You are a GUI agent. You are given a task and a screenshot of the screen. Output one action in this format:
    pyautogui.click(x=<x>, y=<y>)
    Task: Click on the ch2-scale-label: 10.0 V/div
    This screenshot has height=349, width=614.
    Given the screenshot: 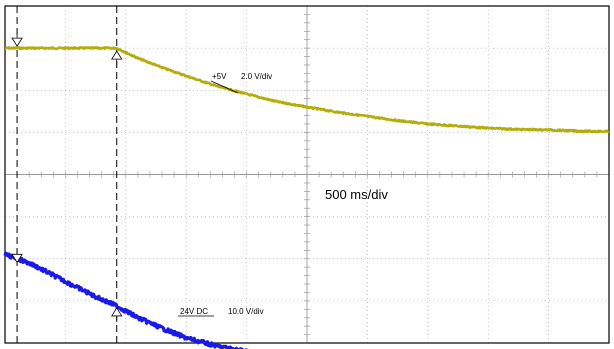 What is the action you would take?
    pyautogui.click(x=246, y=311)
    